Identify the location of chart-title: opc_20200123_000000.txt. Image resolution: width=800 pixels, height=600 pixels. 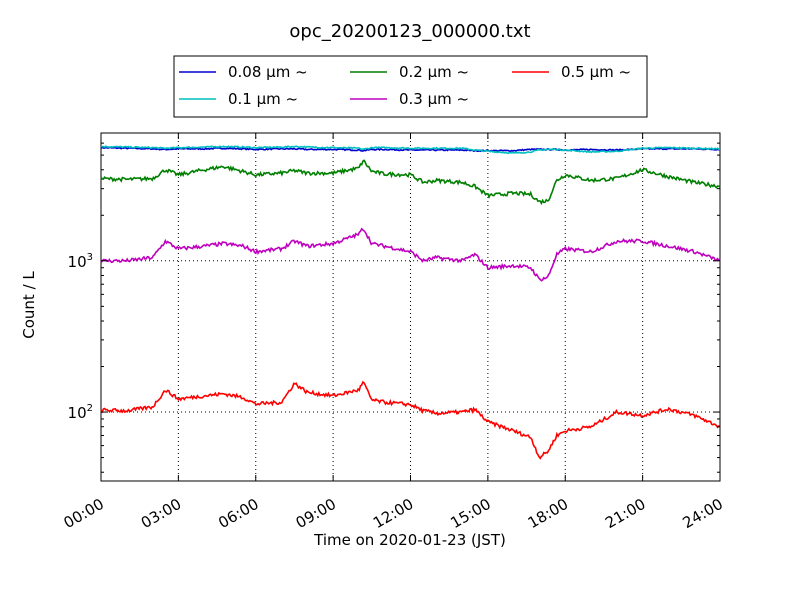
(409, 31).